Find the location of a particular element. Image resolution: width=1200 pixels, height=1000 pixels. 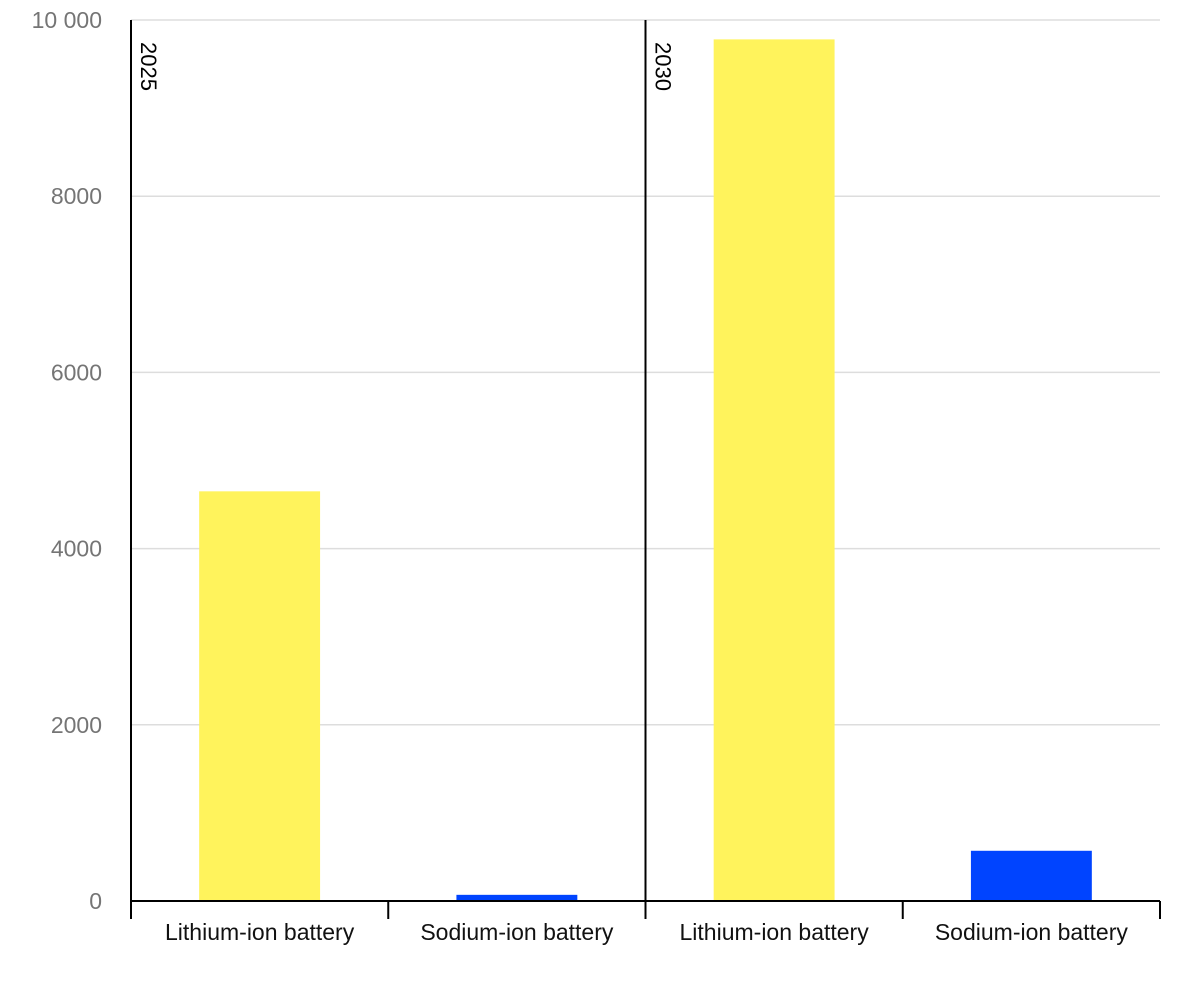

y-tick-label: 2000 is located at coordinates (76, 725).